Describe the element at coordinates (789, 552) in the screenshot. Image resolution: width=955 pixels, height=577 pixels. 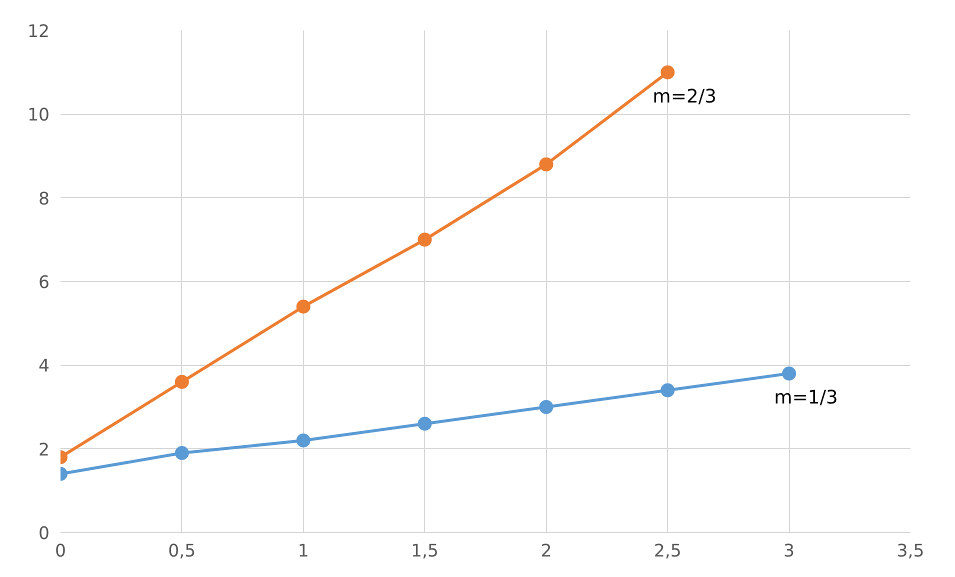
I see `x-tick-label: 3` at that location.